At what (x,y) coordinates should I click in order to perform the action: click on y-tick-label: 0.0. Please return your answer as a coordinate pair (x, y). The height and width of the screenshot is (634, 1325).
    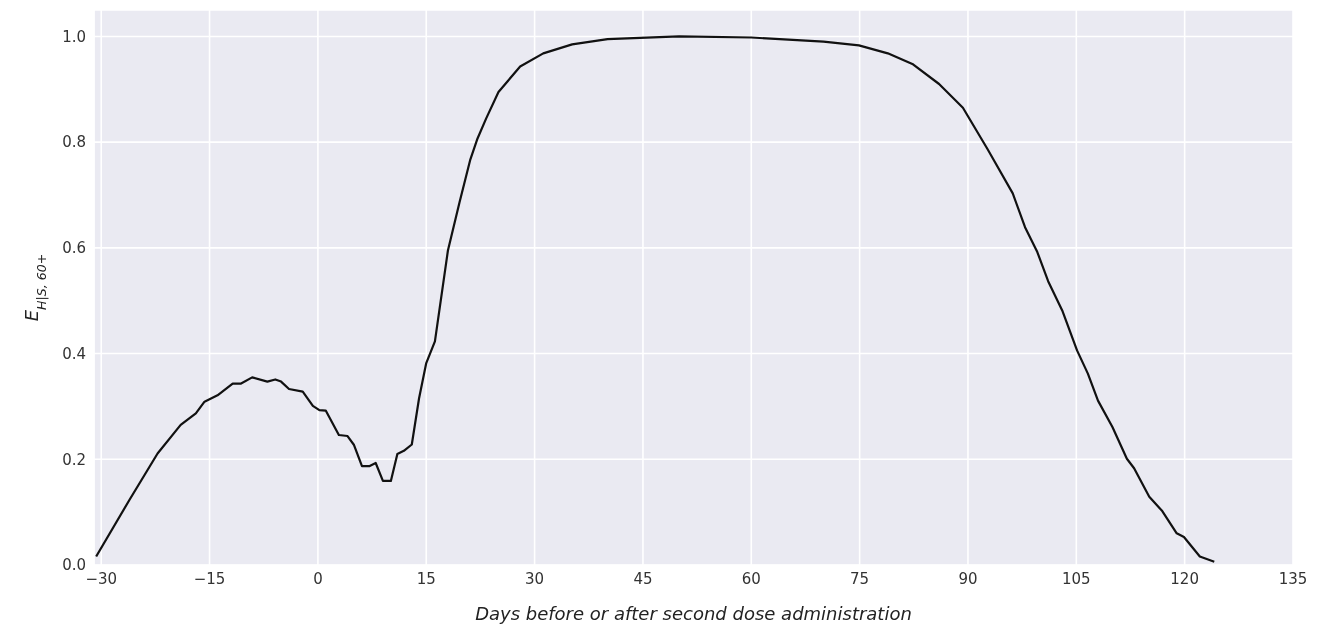
    Looking at the image, I should click on (74, 565).